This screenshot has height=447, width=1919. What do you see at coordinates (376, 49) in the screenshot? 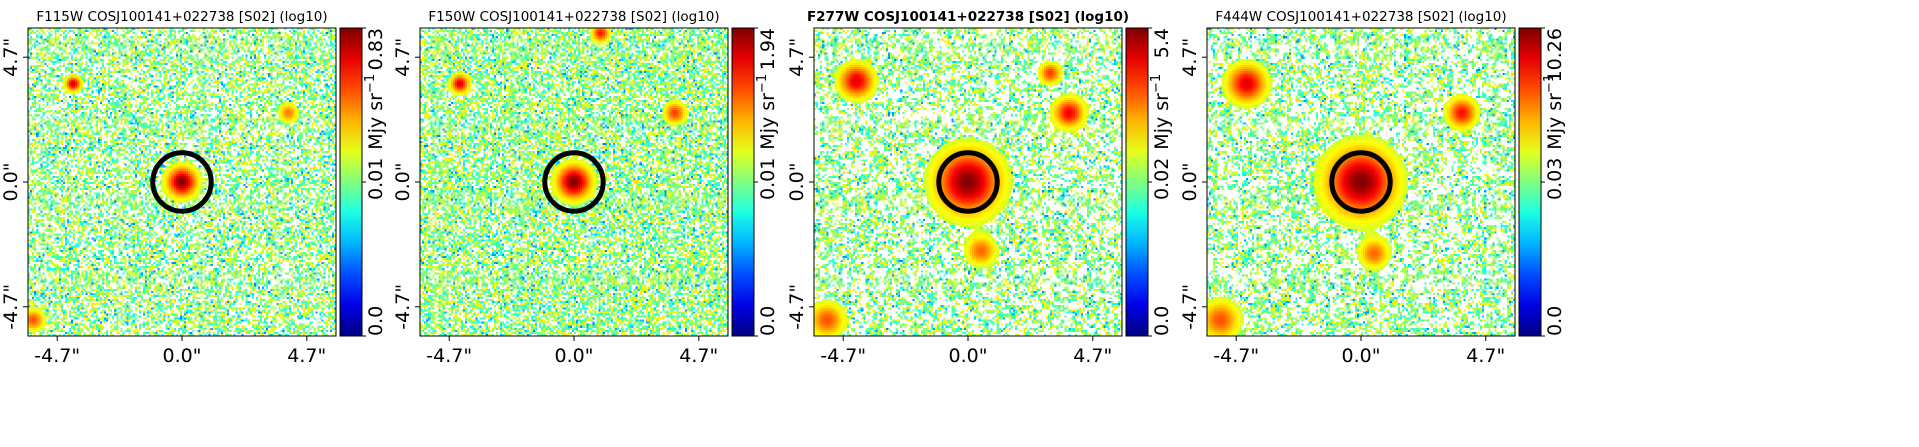
I see `colorbar-tick-label: 0.83` at bounding box center [376, 49].